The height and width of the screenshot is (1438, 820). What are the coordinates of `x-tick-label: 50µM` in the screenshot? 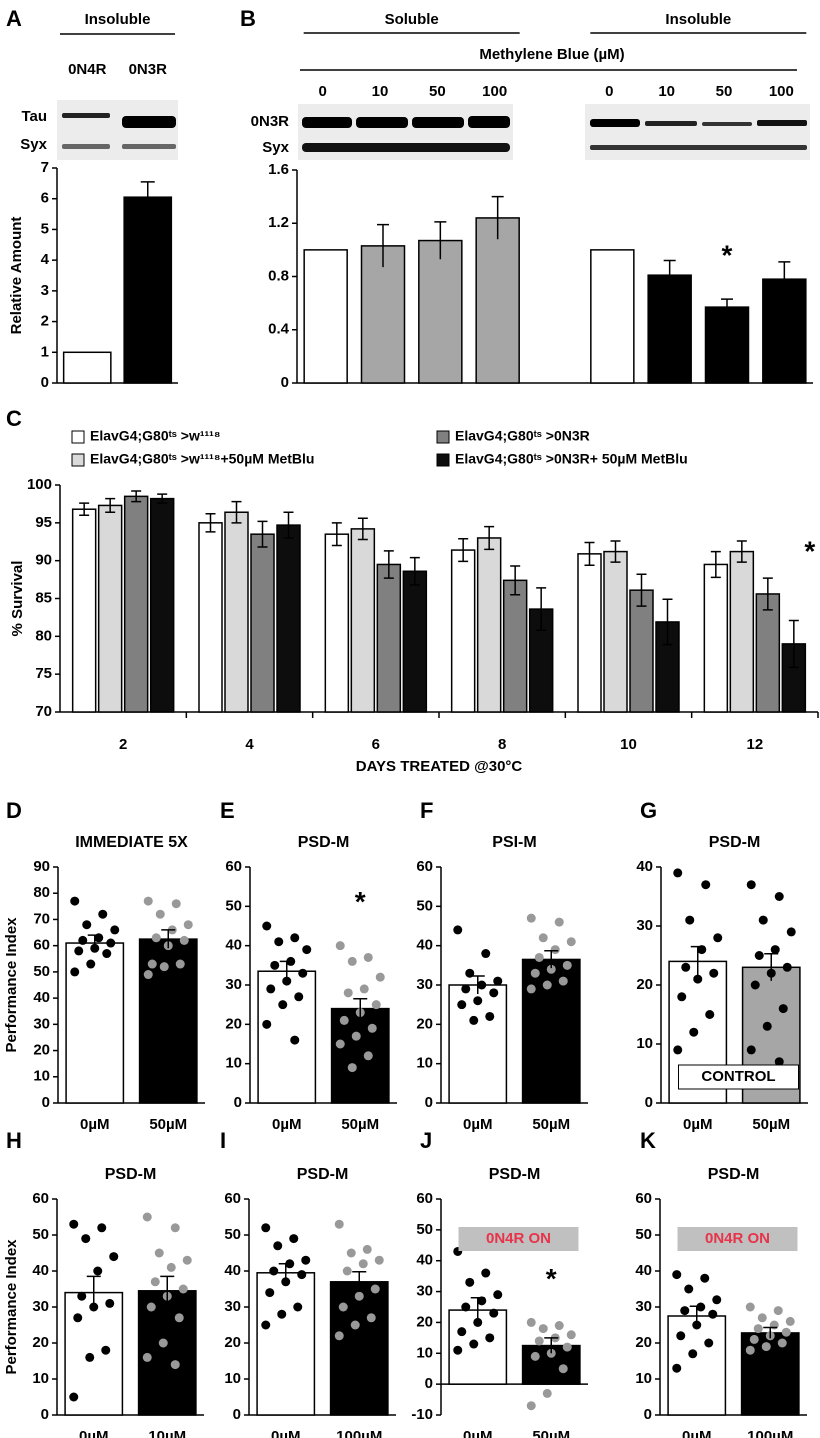 It's located at (551, 1433).